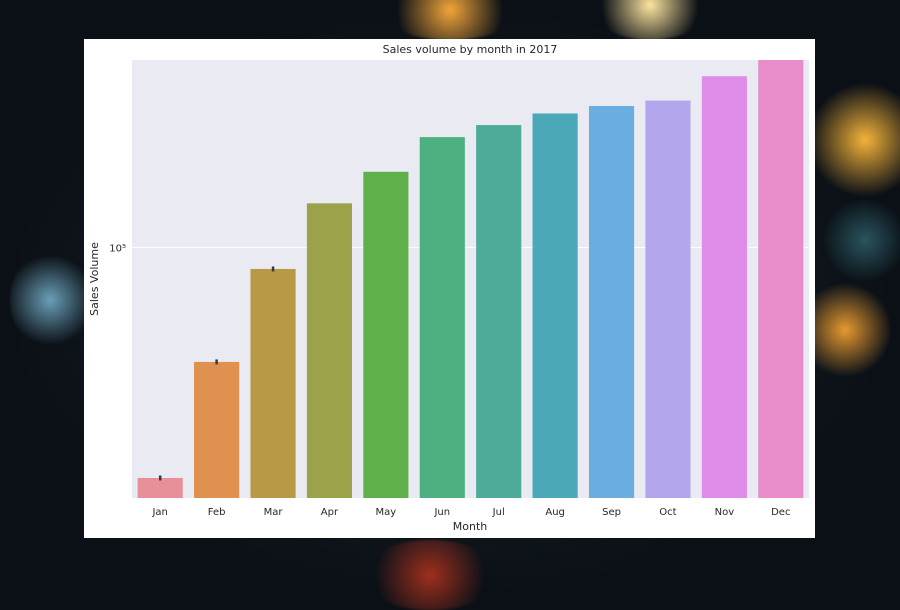  Describe the element at coordinates (781, 279) in the screenshot. I see `bar-dec` at that location.